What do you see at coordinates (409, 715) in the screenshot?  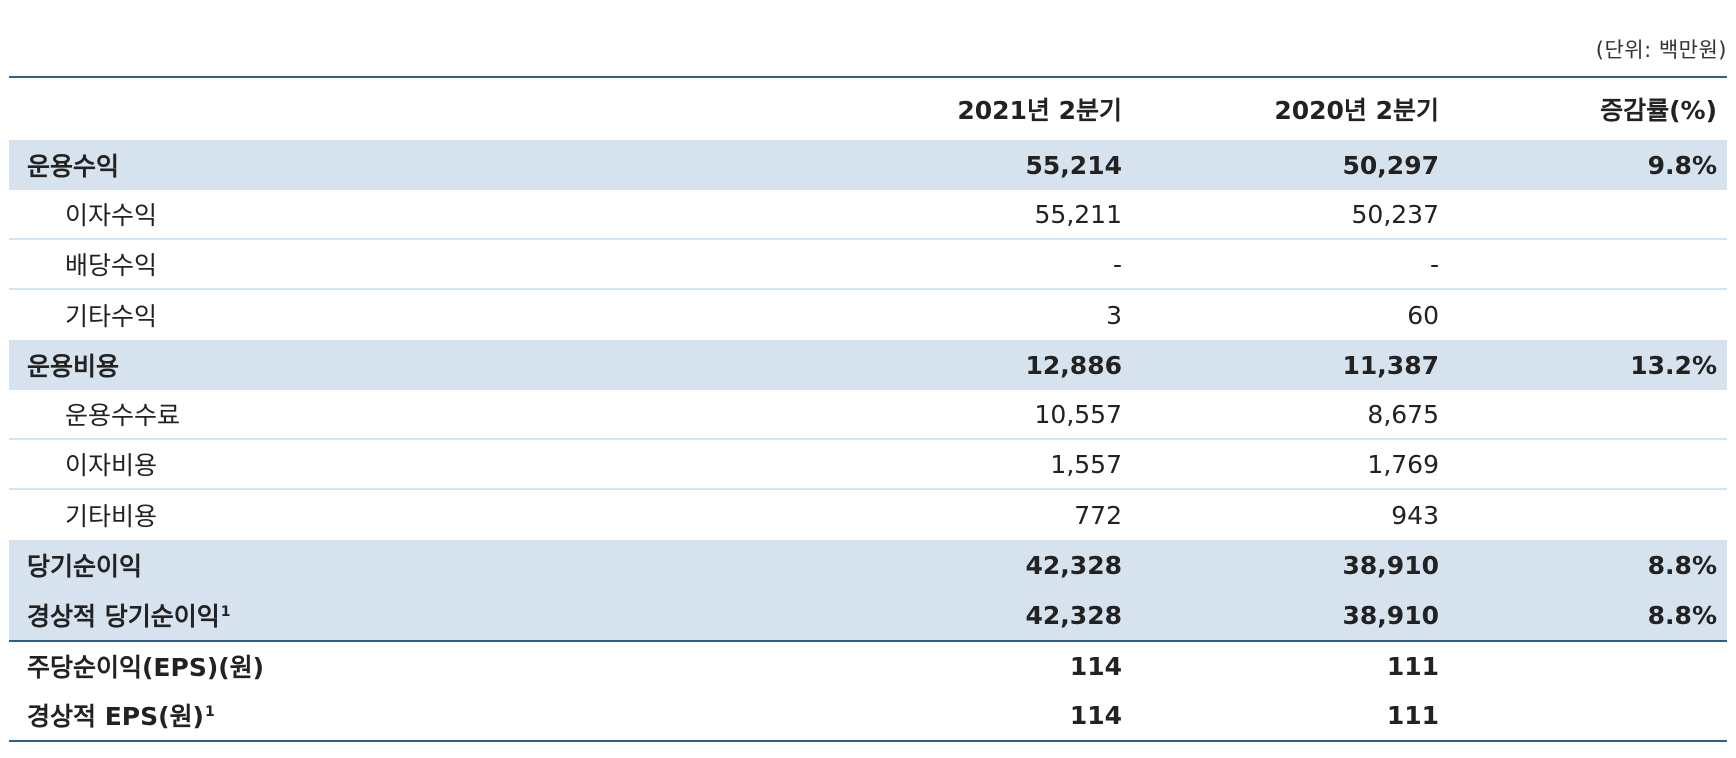 I see `row-label-cell: 경상적 EPS(원)1` at bounding box center [409, 715].